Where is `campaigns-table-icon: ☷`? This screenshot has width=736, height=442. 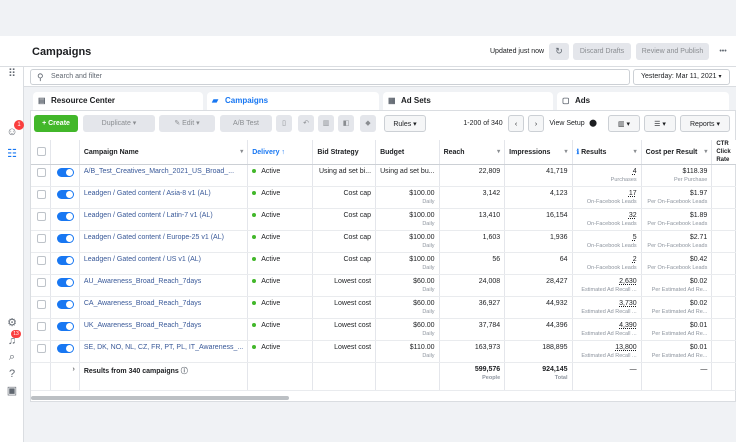 campaigns-table-icon: ☷ is located at coordinates (12, 154).